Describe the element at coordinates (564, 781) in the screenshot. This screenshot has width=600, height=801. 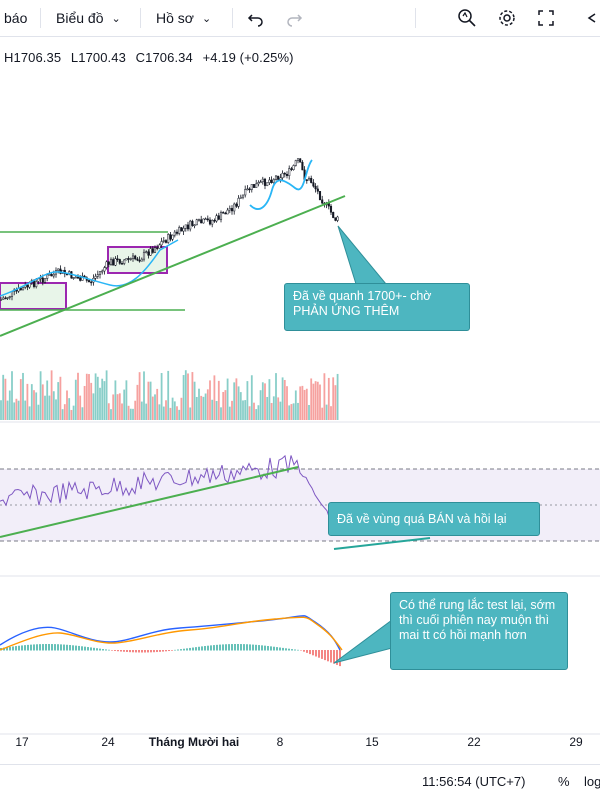
I see `percent-scale-toggle: %` at that location.